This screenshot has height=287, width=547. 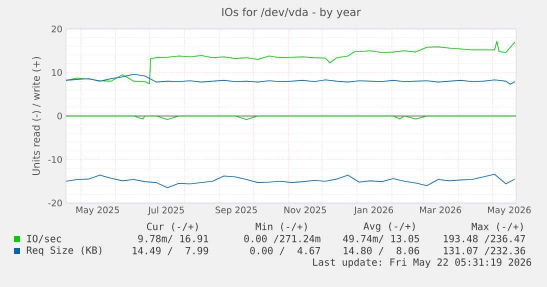 I want to click on text: Last update: Fri May 22 05:31:19 2026, so click(x=422, y=263).